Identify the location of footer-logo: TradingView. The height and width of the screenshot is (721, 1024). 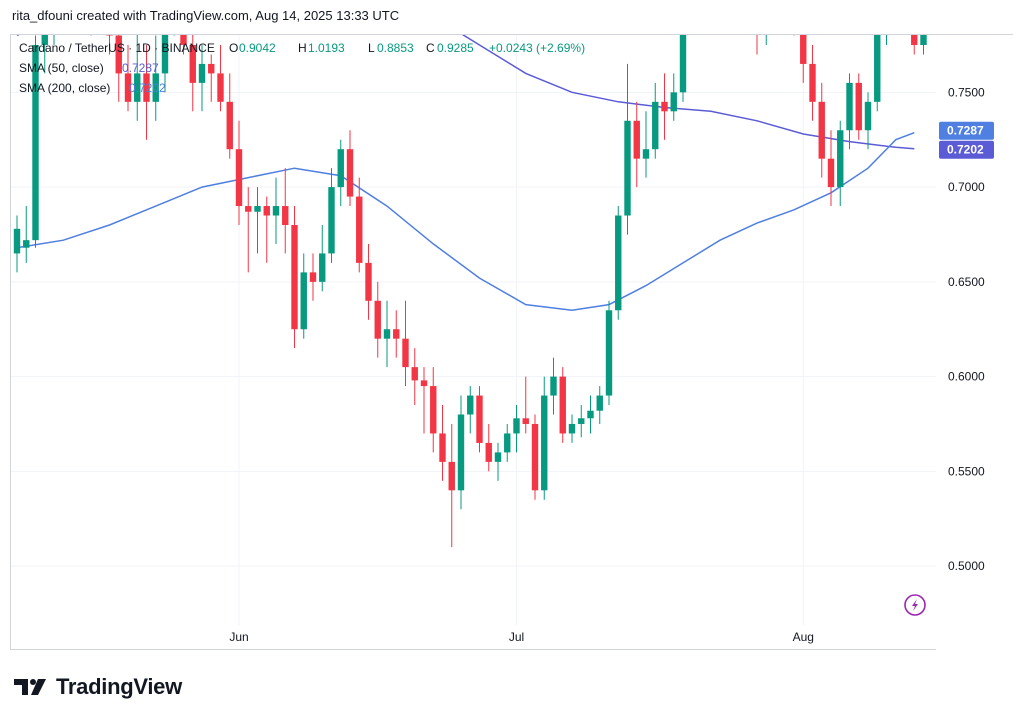
(98, 687).